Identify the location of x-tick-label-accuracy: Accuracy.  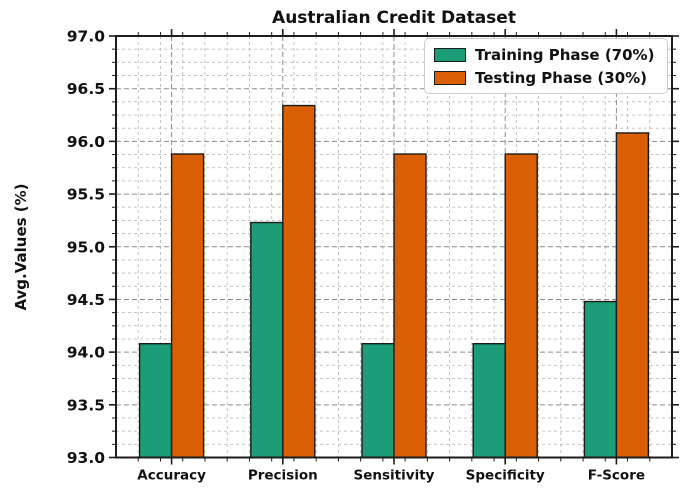
(171, 476).